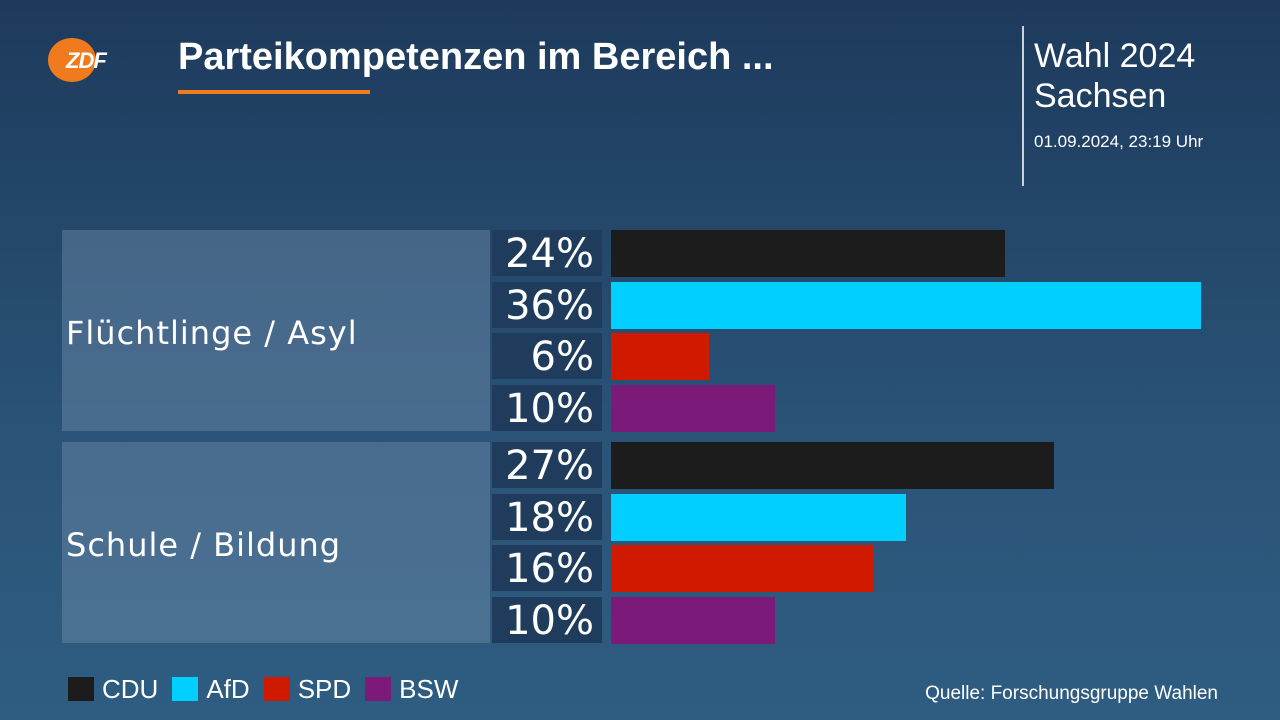 The width and height of the screenshot is (1280, 720). Describe the element at coordinates (276, 689) in the screenshot. I see `legend-swatch-spd` at that location.